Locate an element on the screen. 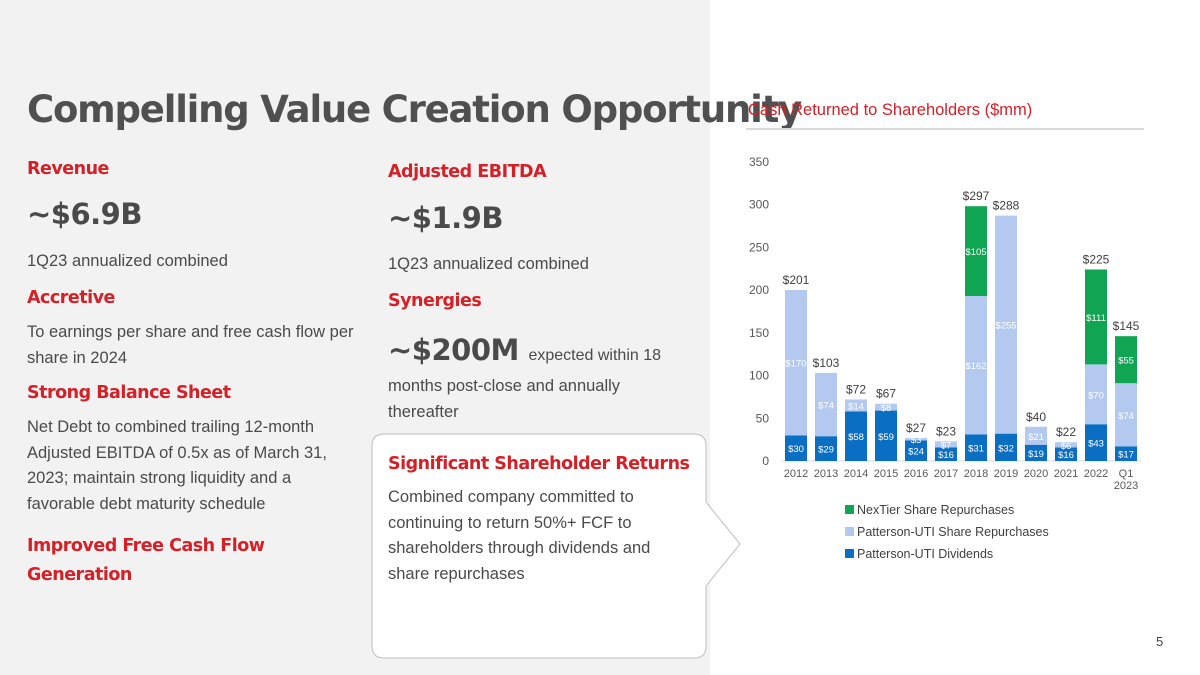  bar-value-label: $255 is located at coordinates (1005, 326).